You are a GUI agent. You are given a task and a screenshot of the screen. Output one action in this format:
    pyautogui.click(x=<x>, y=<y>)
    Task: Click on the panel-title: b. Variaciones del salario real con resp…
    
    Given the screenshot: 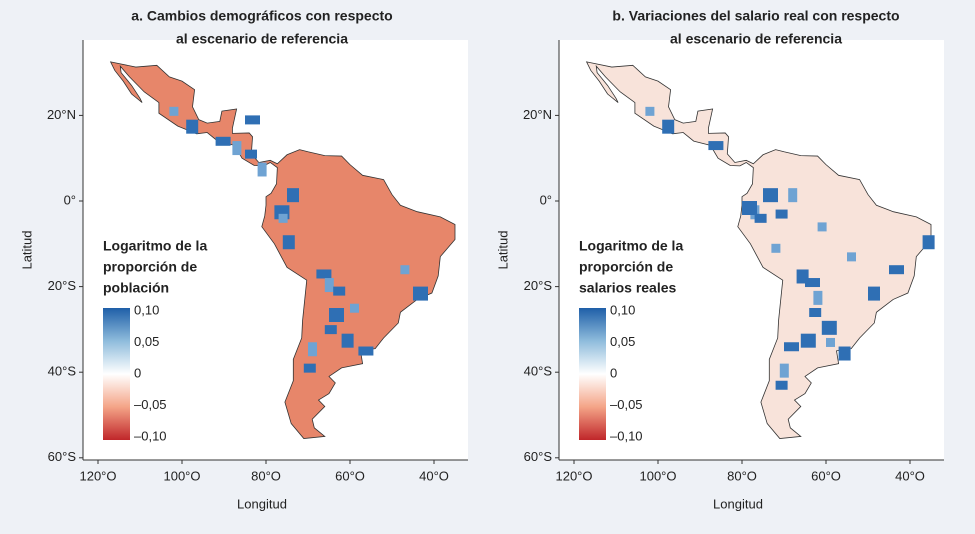 What is the action you would take?
    pyautogui.click(x=755, y=16)
    